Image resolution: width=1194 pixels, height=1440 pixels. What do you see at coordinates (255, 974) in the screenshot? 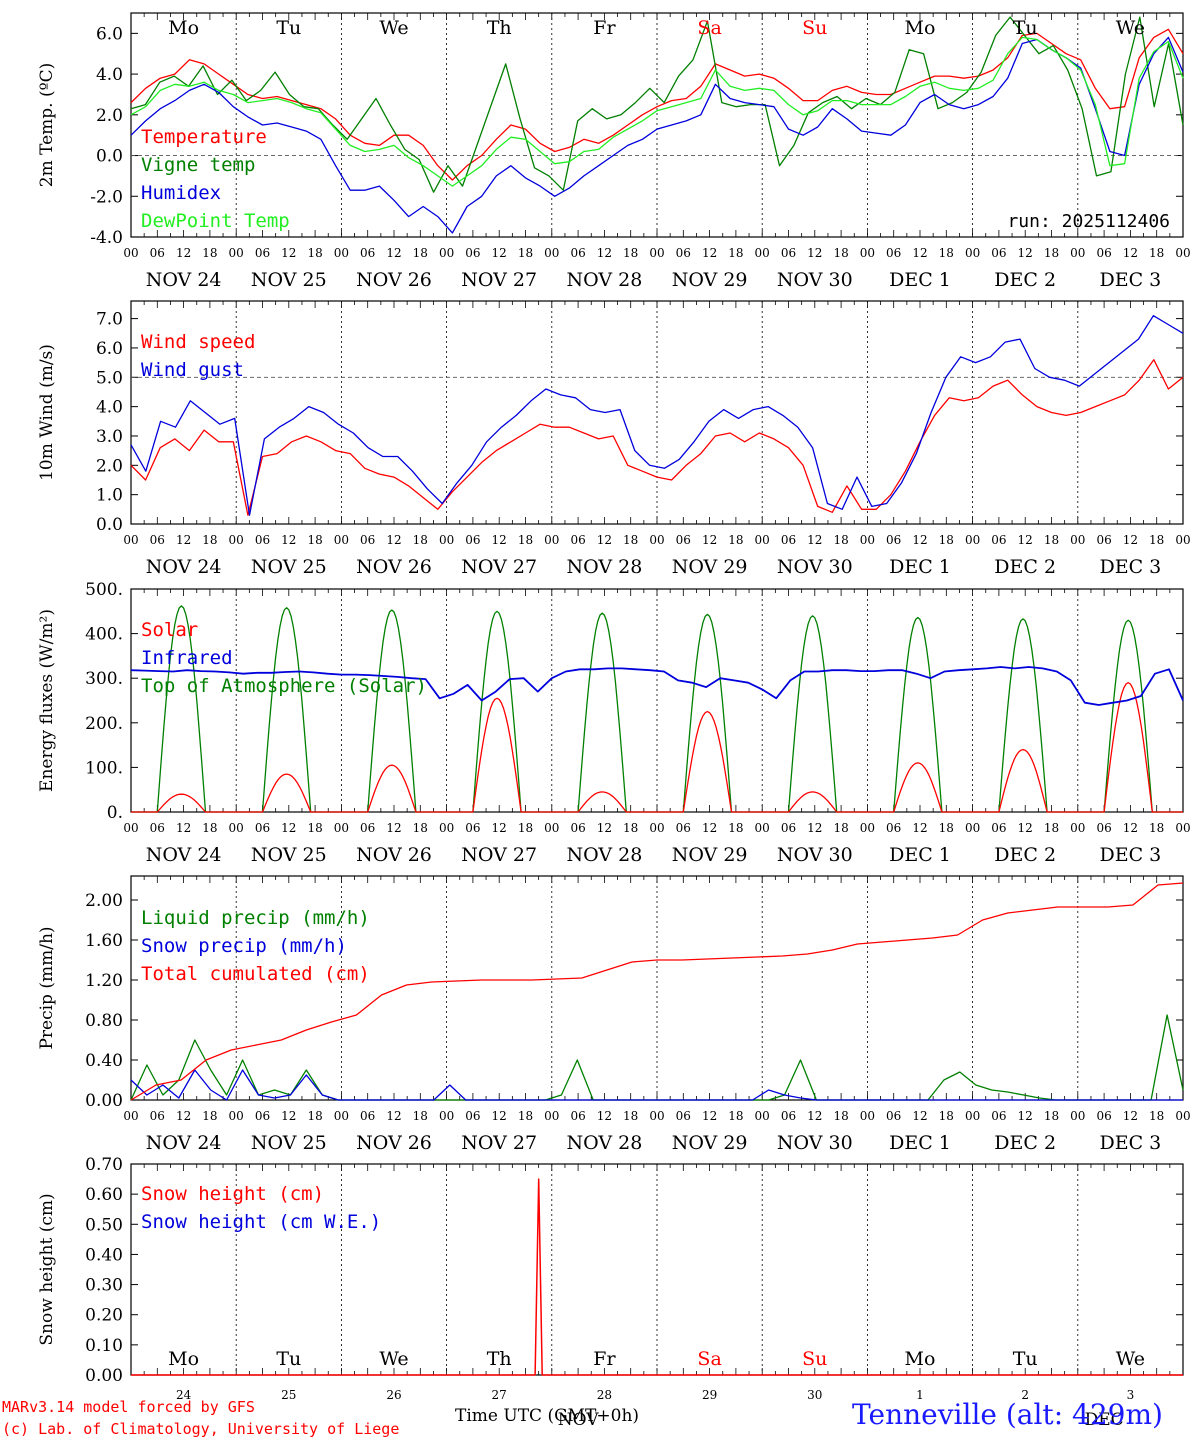
I see `legend-total-cumulated-cm: Total cumulated (cm)` at bounding box center [255, 974].